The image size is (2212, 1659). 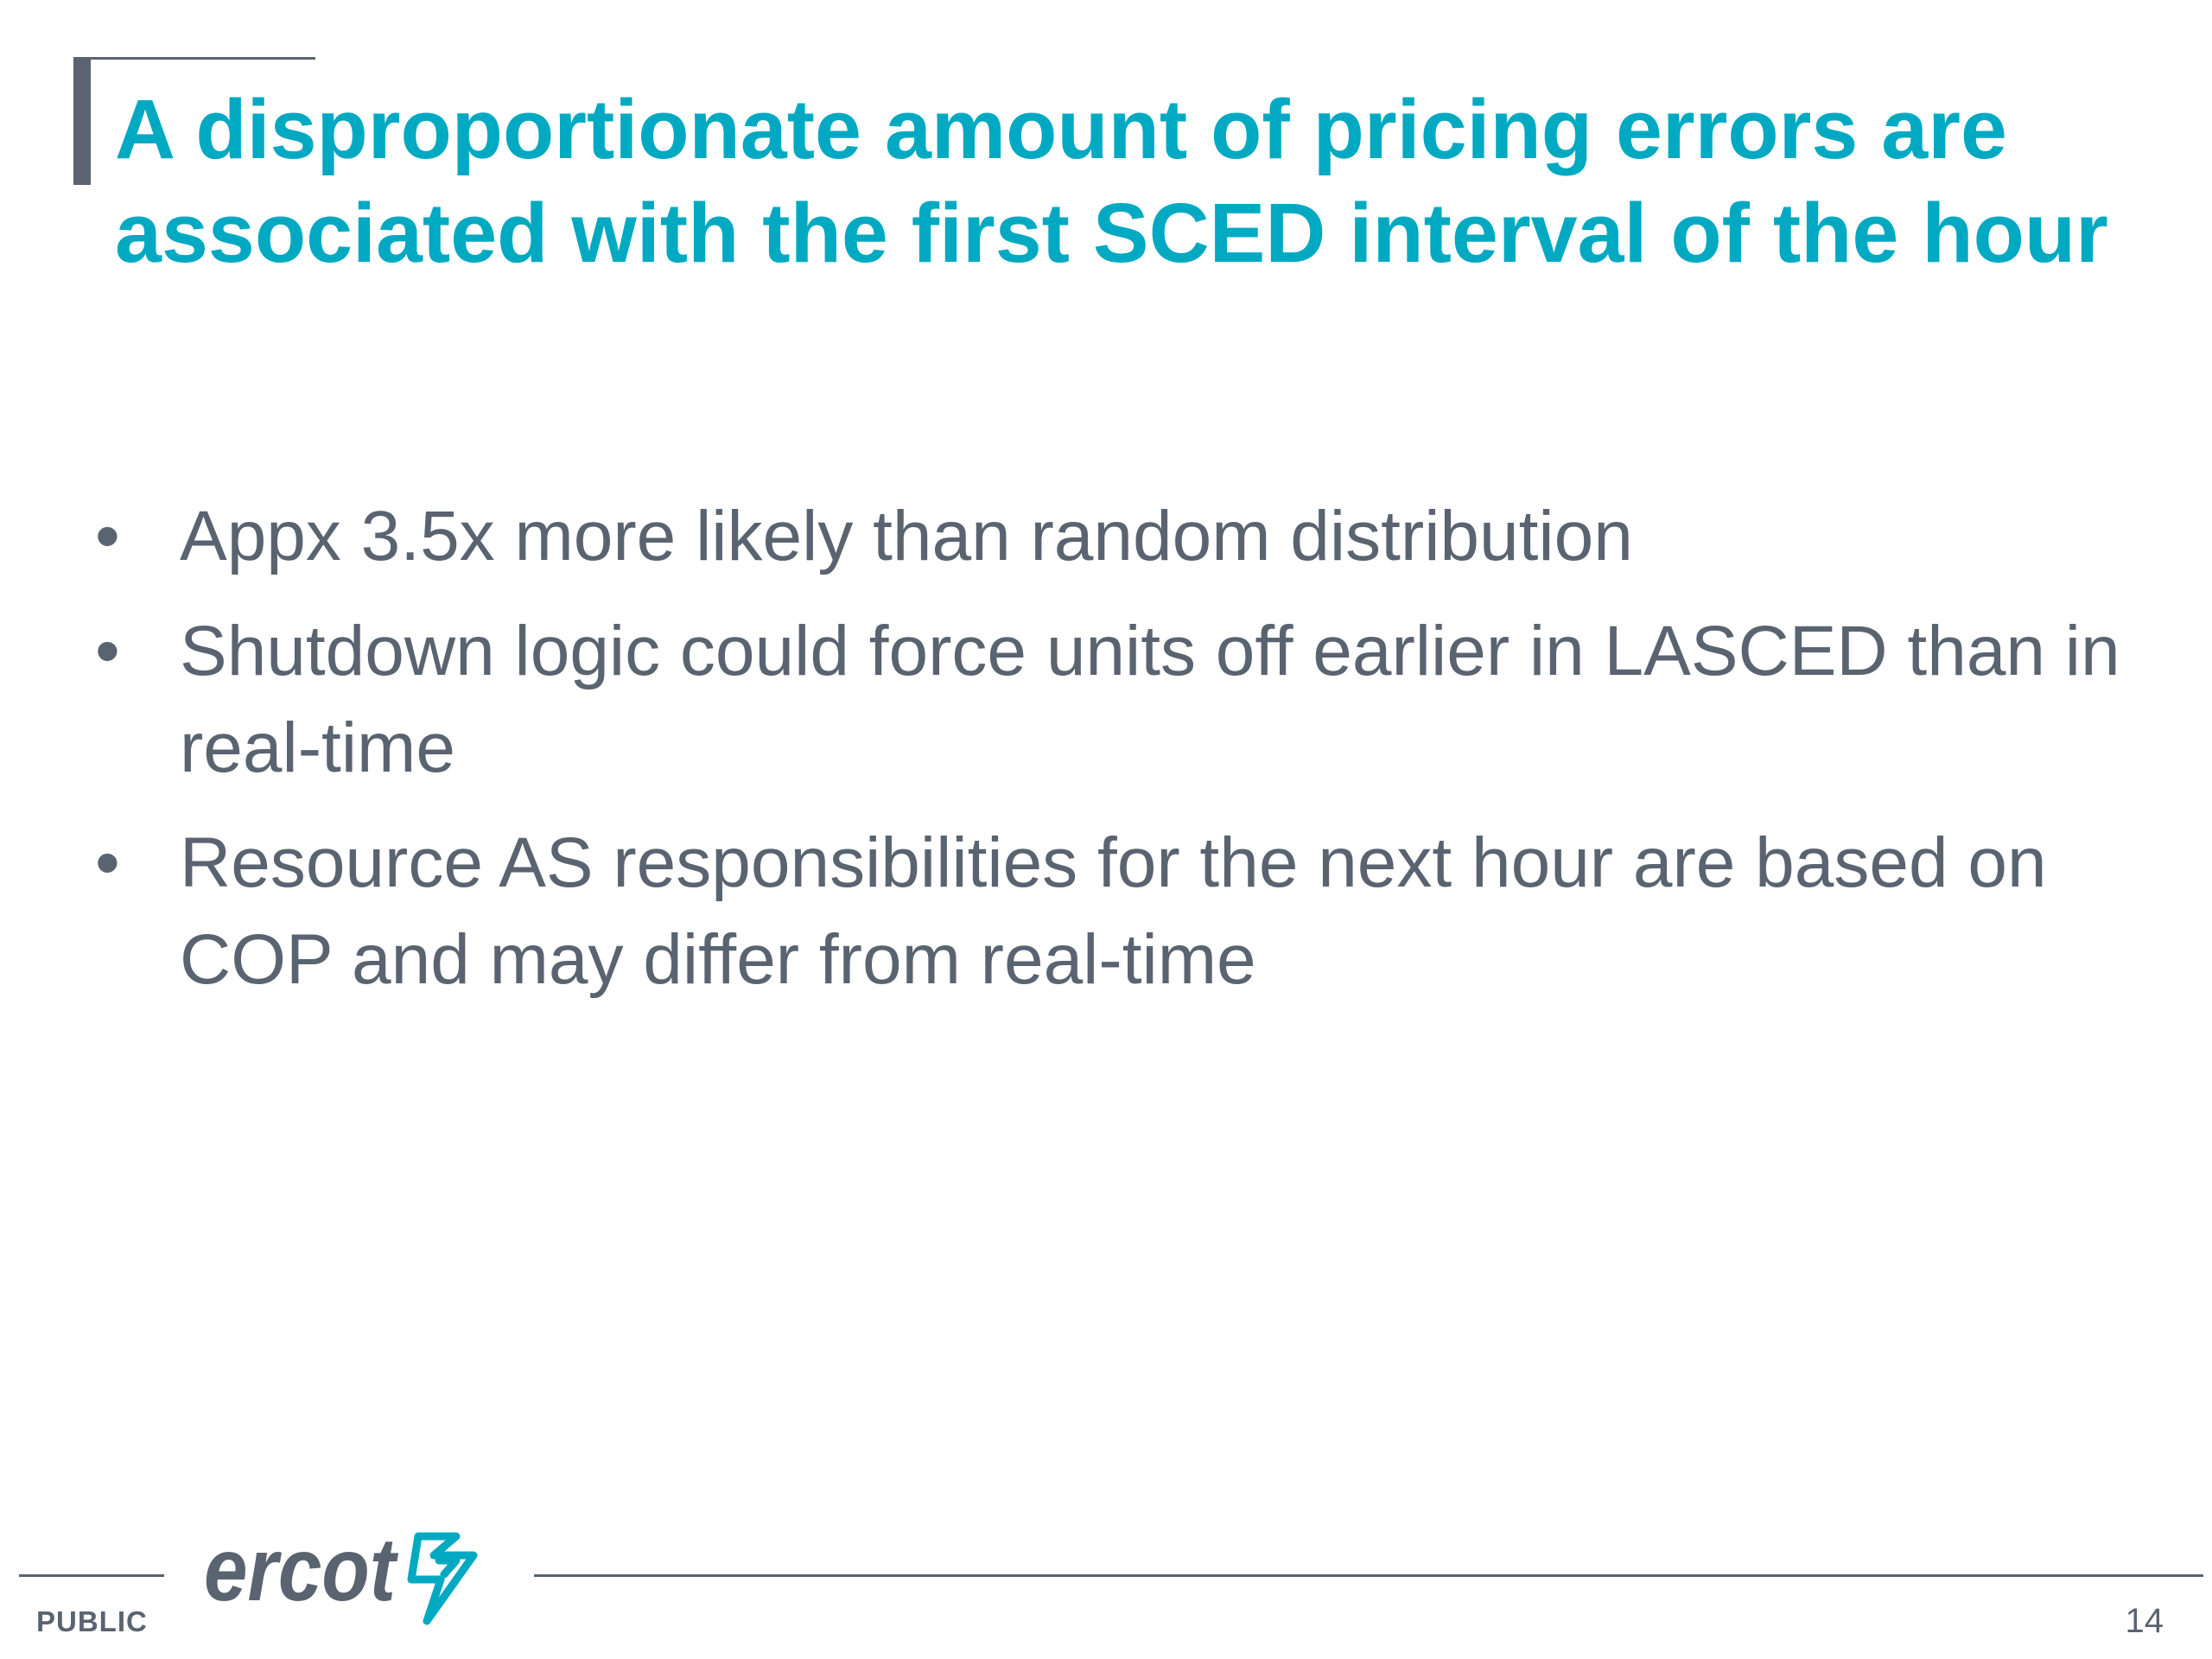 I want to click on ercot-logo: ercot, so click(x=341, y=1573).